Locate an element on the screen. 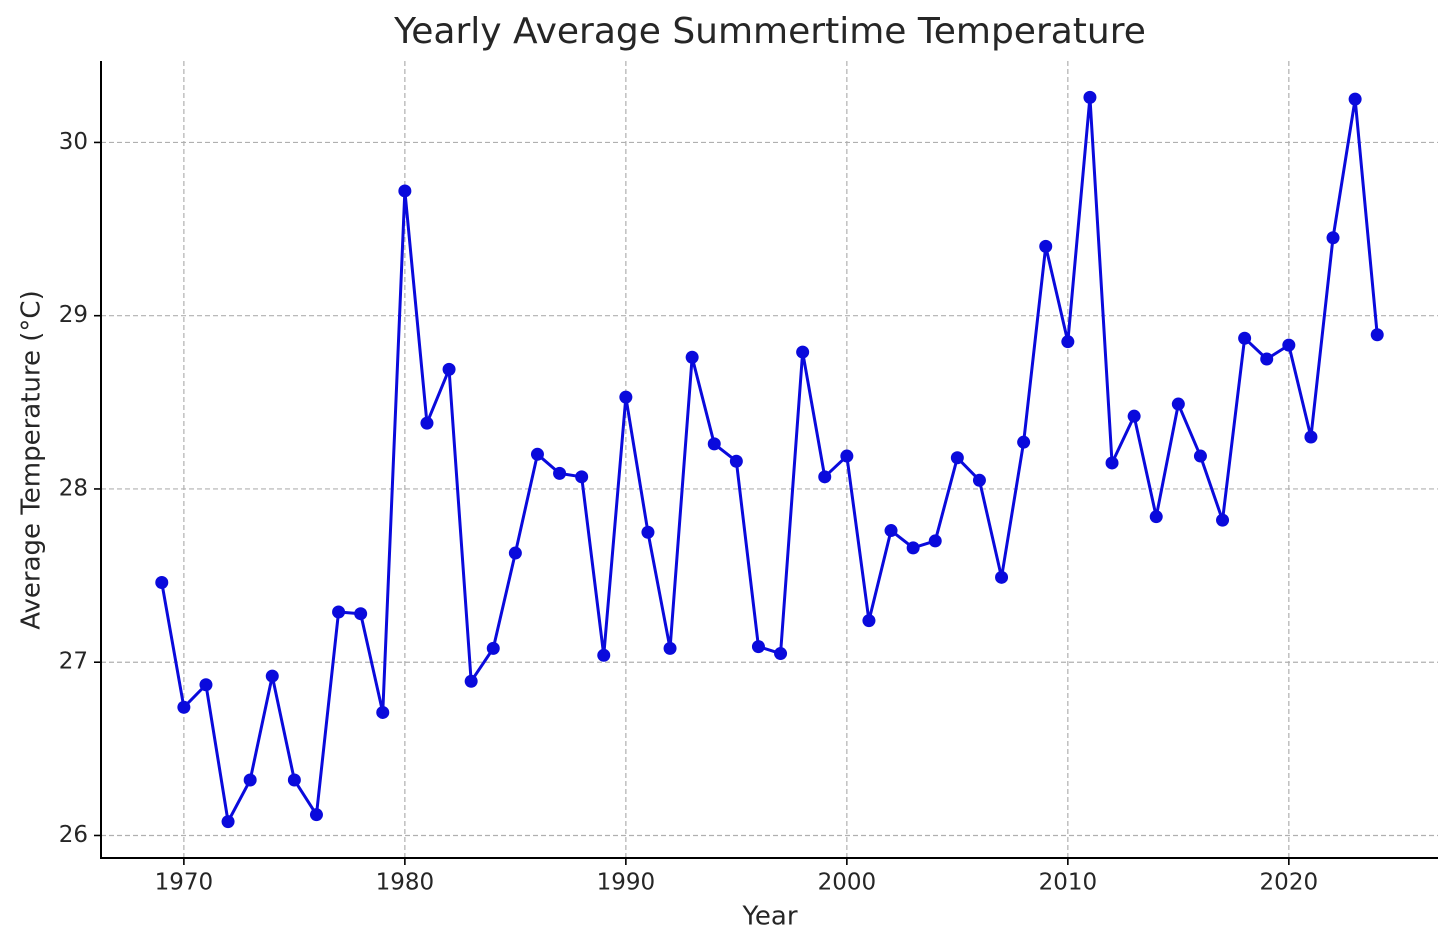  y-tick-label: 30 is located at coordinates (73, 142).